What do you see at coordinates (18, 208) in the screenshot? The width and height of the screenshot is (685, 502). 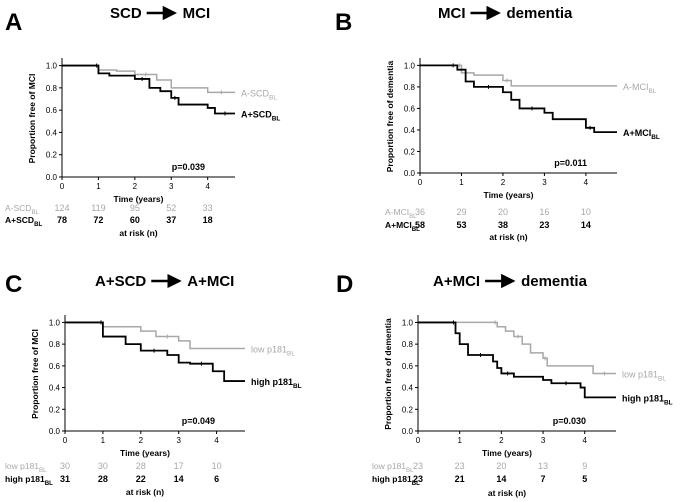 I see `series-name: A-SCD` at bounding box center [18, 208].